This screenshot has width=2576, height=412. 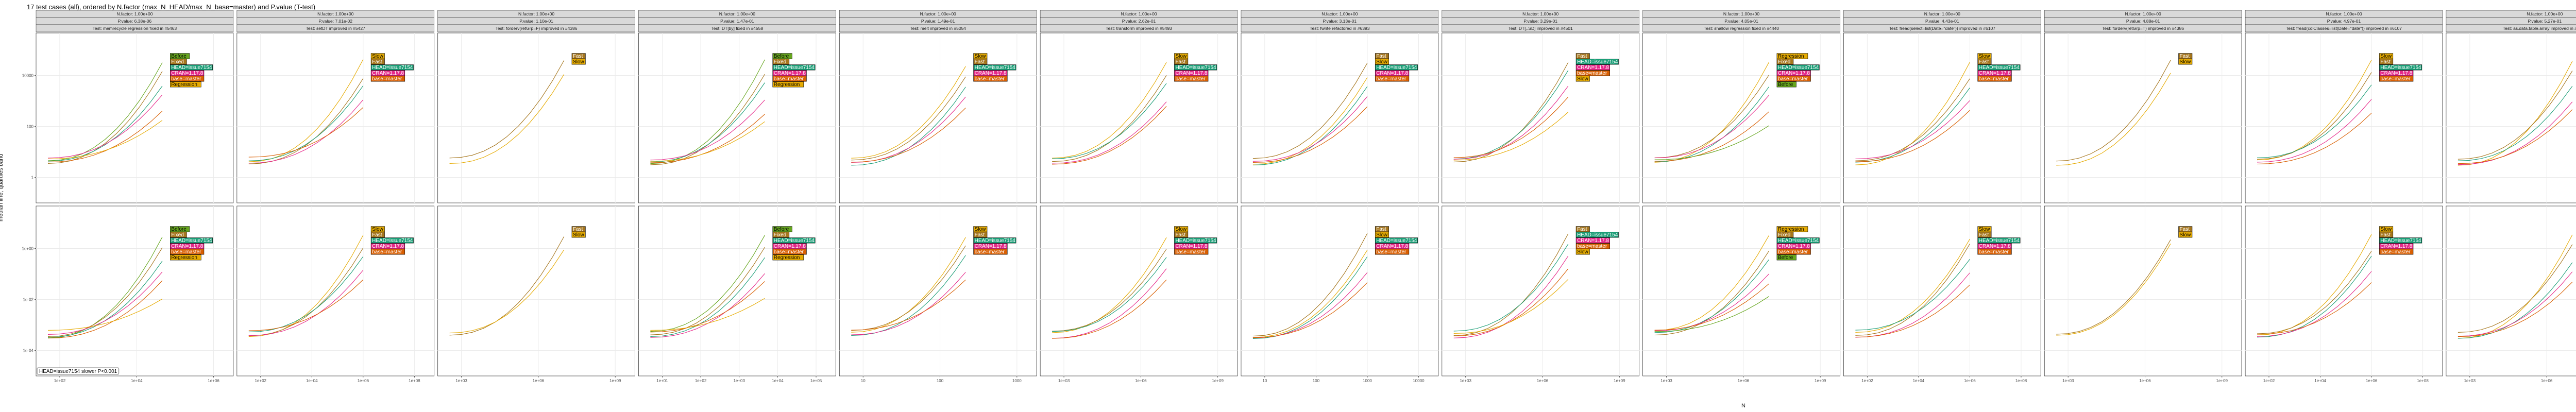 What do you see at coordinates (179, 57) in the screenshot?
I see `series-label: Before` at bounding box center [179, 57].